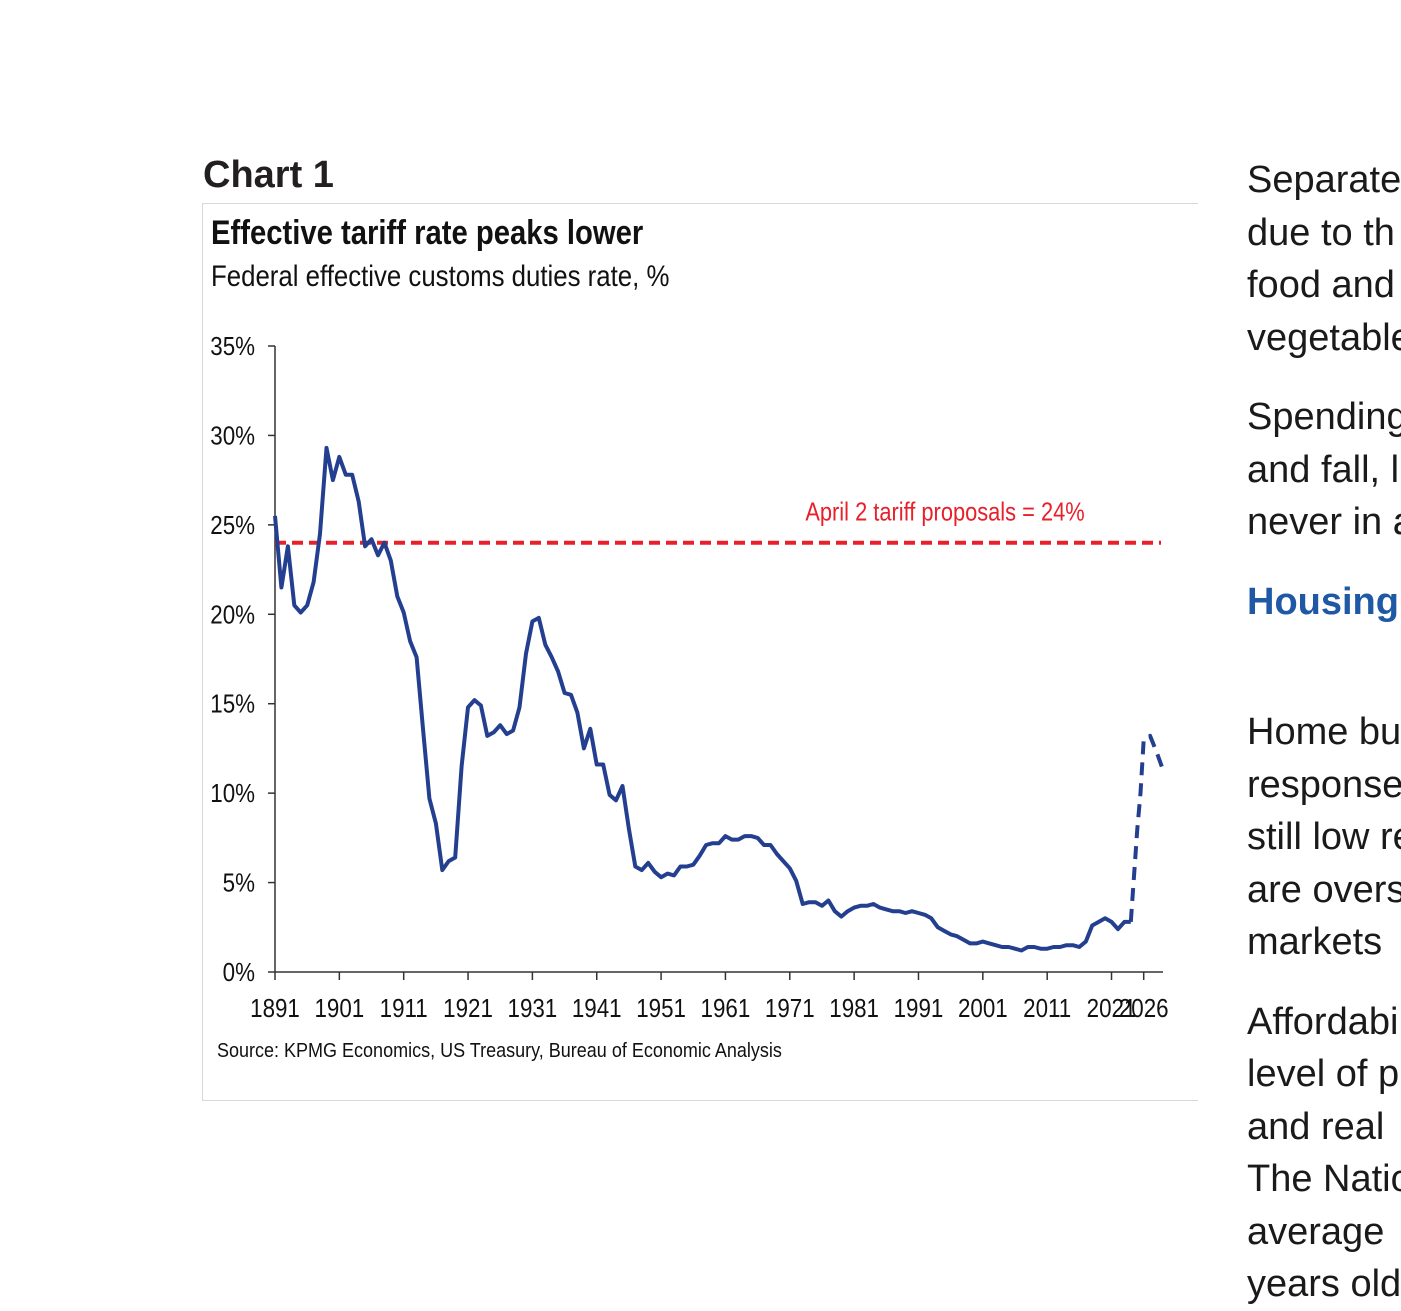  Describe the element at coordinates (1324, 1284) in the screenshot. I see `text-line: years old` at that location.